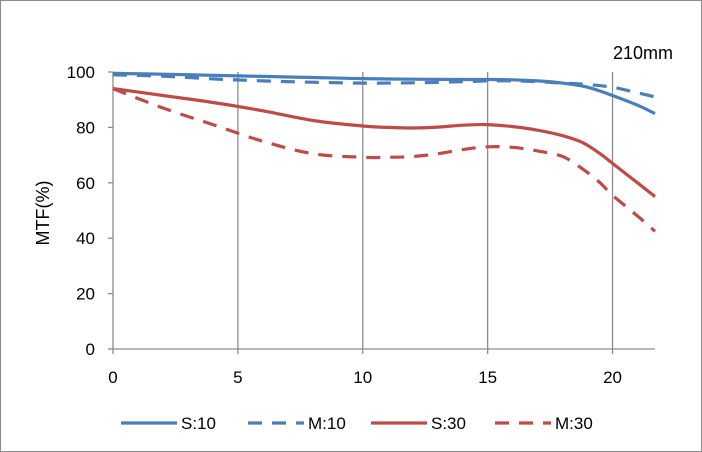  Describe the element at coordinates (448, 423) in the screenshot. I see `legend-label: S:30` at that location.